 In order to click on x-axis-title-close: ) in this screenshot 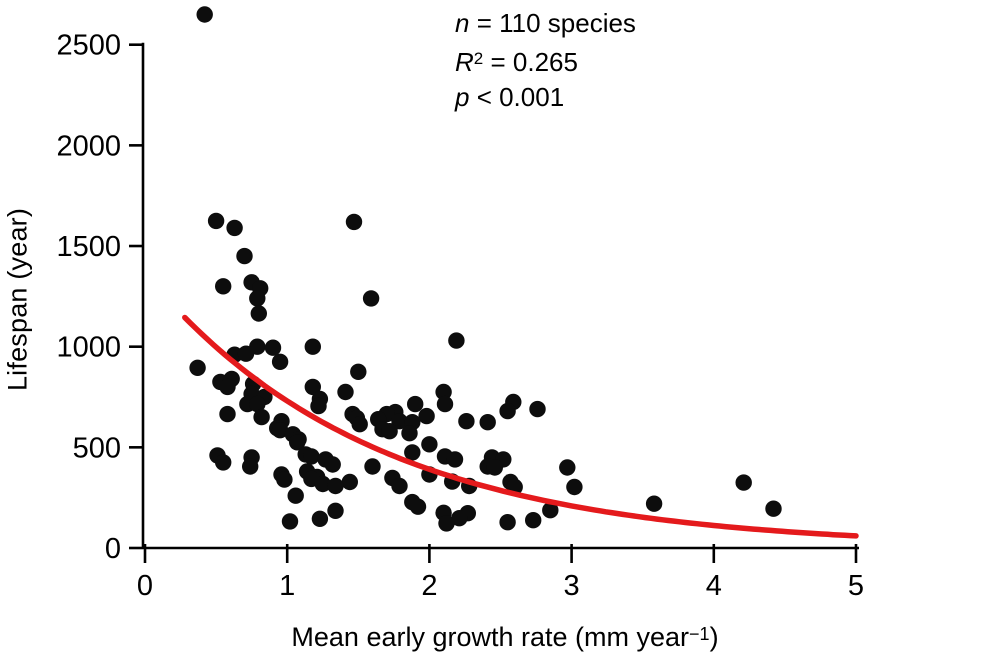, I will do `click(714, 637)`.